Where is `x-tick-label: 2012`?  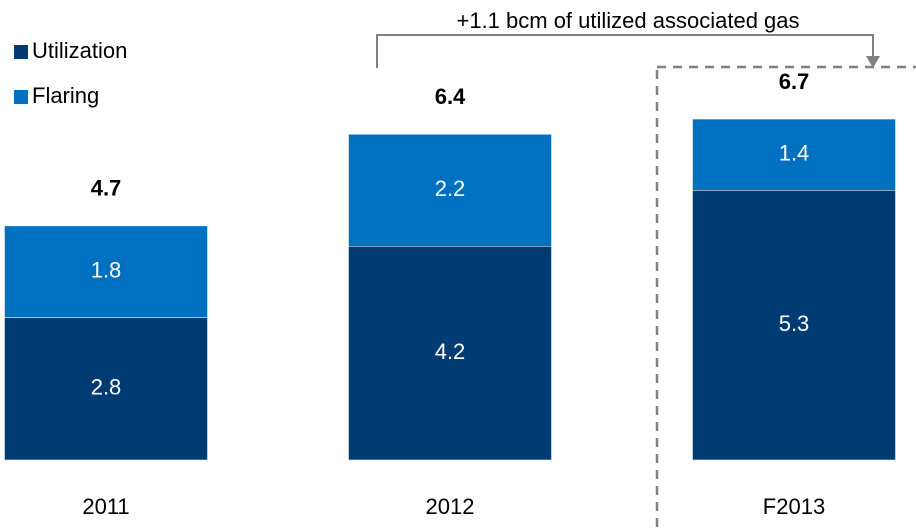
x-tick-label: 2012 is located at coordinates (450, 506).